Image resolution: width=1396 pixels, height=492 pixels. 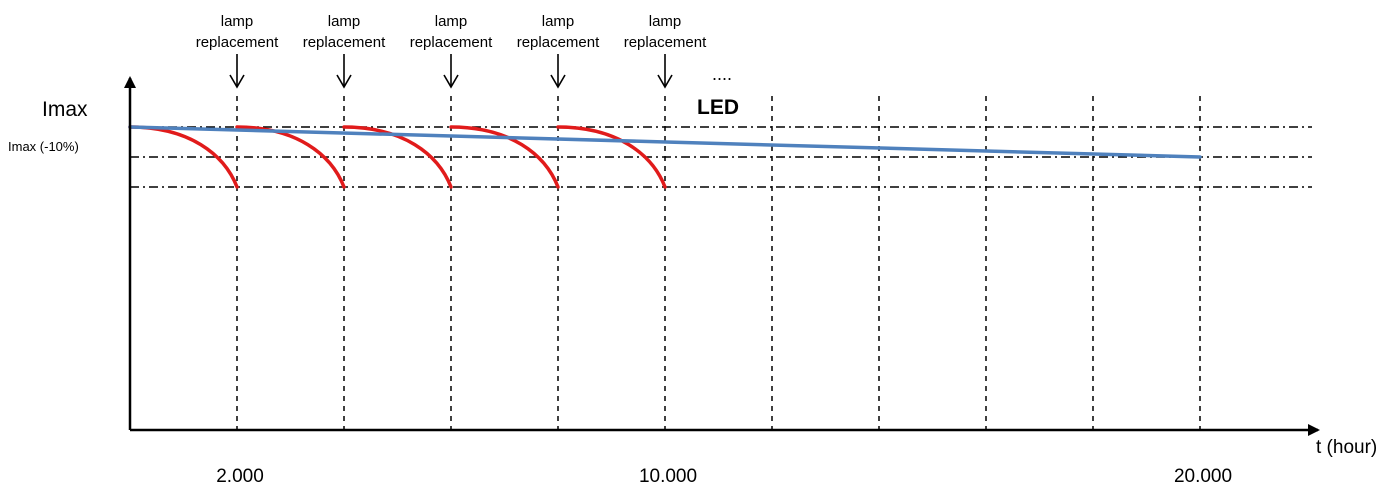 I want to click on x-tick-label-2: 20.000, so click(x=1203, y=476).